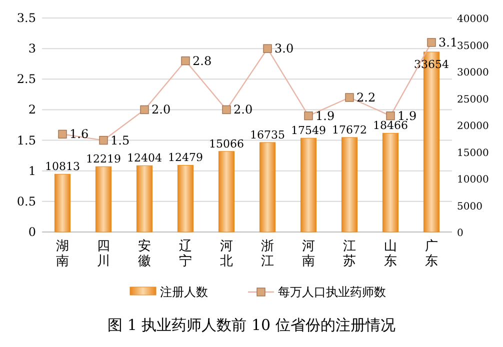 This screenshot has width=503, height=347. What do you see at coordinates (332, 292) in the screenshot?
I see `legend-label: 每万人口执业药师数` at bounding box center [332, 292].